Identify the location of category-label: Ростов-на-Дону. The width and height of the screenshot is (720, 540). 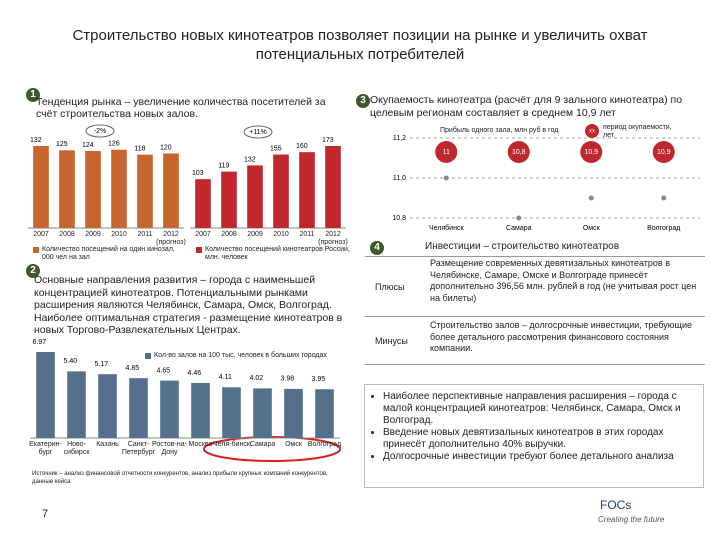
(169, 448).